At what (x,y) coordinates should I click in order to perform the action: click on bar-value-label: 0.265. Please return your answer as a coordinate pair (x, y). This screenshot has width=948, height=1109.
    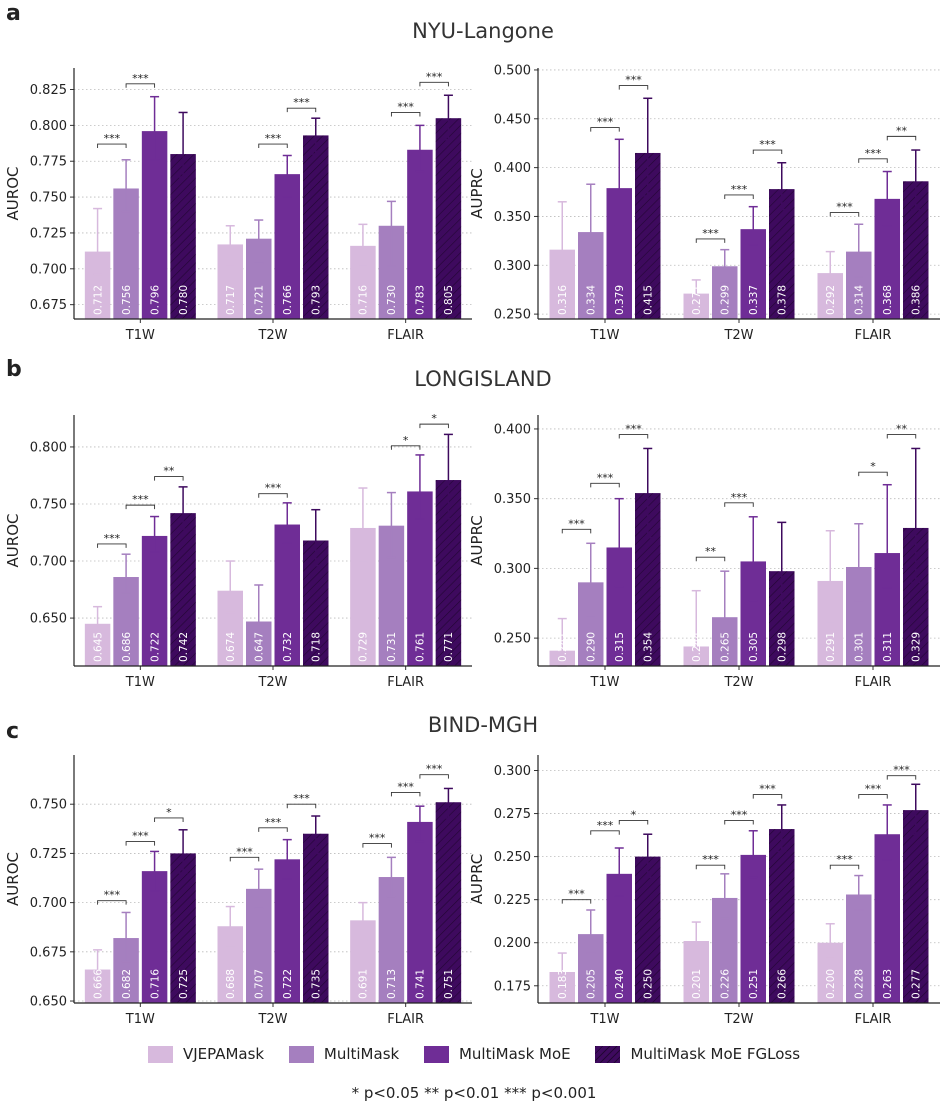
    Looking at the image, I should click on (726, 647).